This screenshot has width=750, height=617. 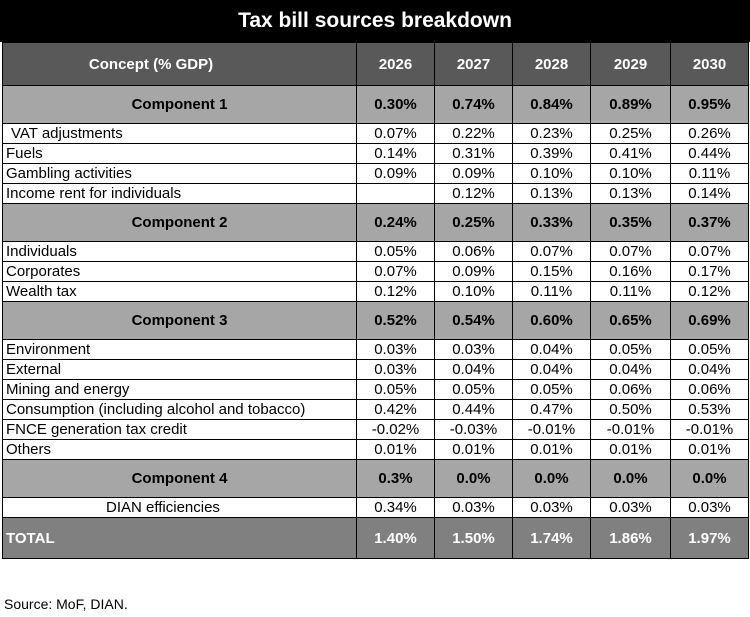 I want to click on cell-value: 0.74%, so click(x=473, y=104).